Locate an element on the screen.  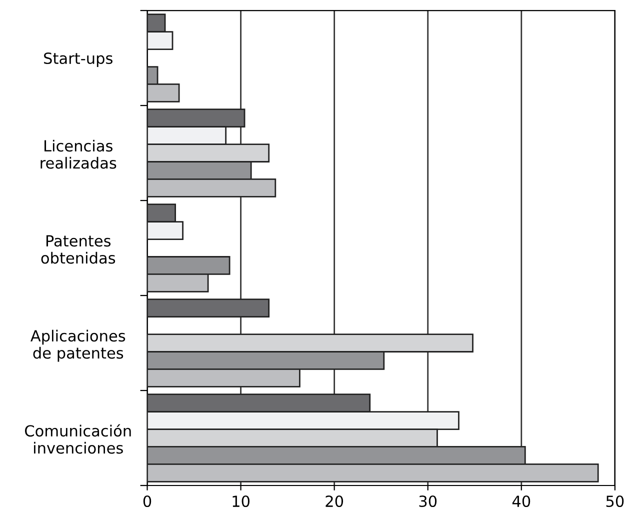
x-tick-label: 20 is located at coordinates (335, 501).